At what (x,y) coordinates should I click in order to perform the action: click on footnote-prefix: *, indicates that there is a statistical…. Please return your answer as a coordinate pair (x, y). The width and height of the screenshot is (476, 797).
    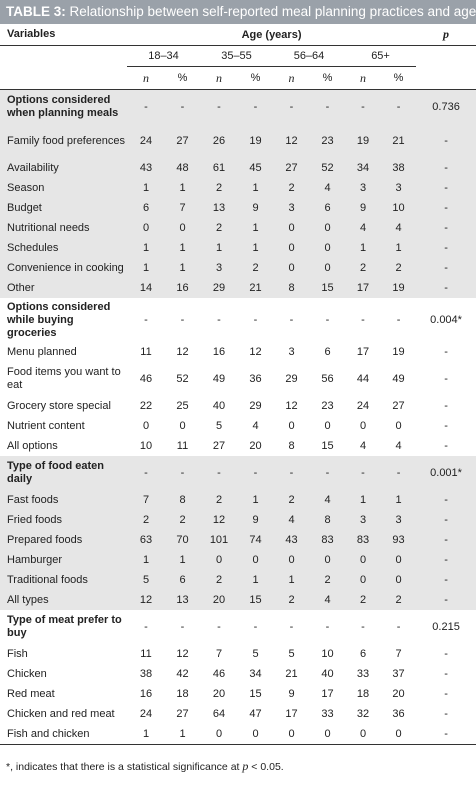
    Looking at the image, I should click on (124, 767).